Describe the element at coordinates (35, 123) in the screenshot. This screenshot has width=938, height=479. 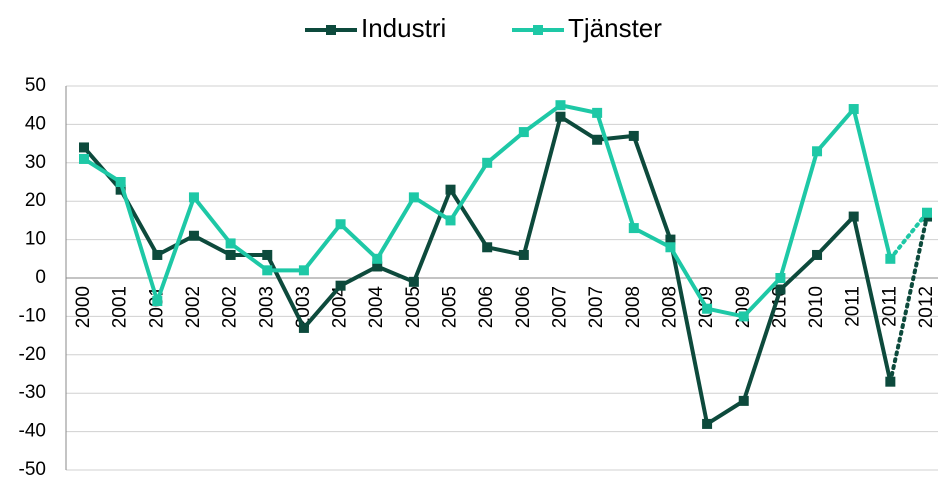
I see `y-tick-label: 40` at that location.